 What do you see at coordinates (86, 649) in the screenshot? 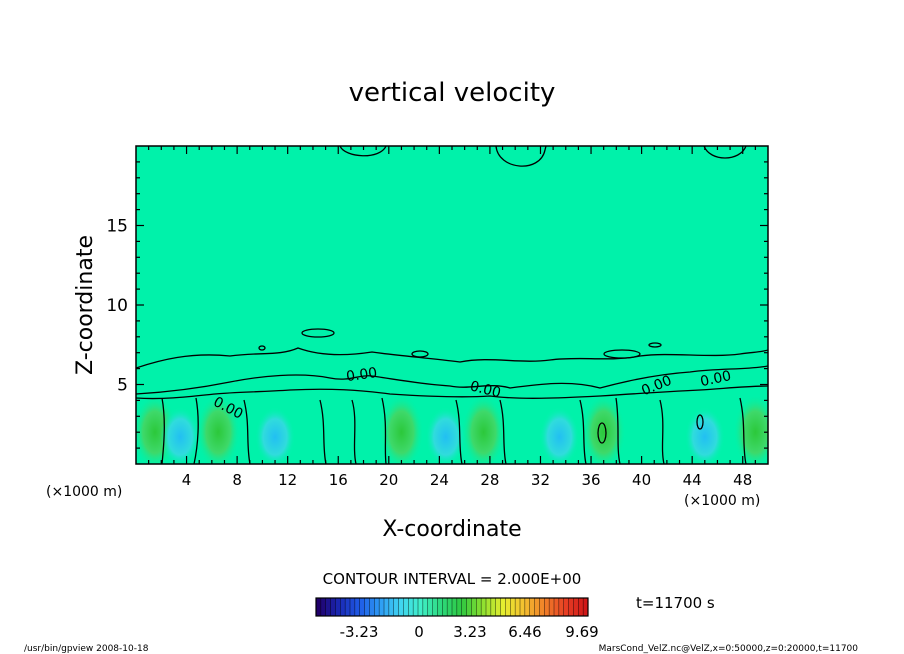
I see `footer-left: /usr/bin/gpview 2008-10-18` at bounding box center [86, 649].